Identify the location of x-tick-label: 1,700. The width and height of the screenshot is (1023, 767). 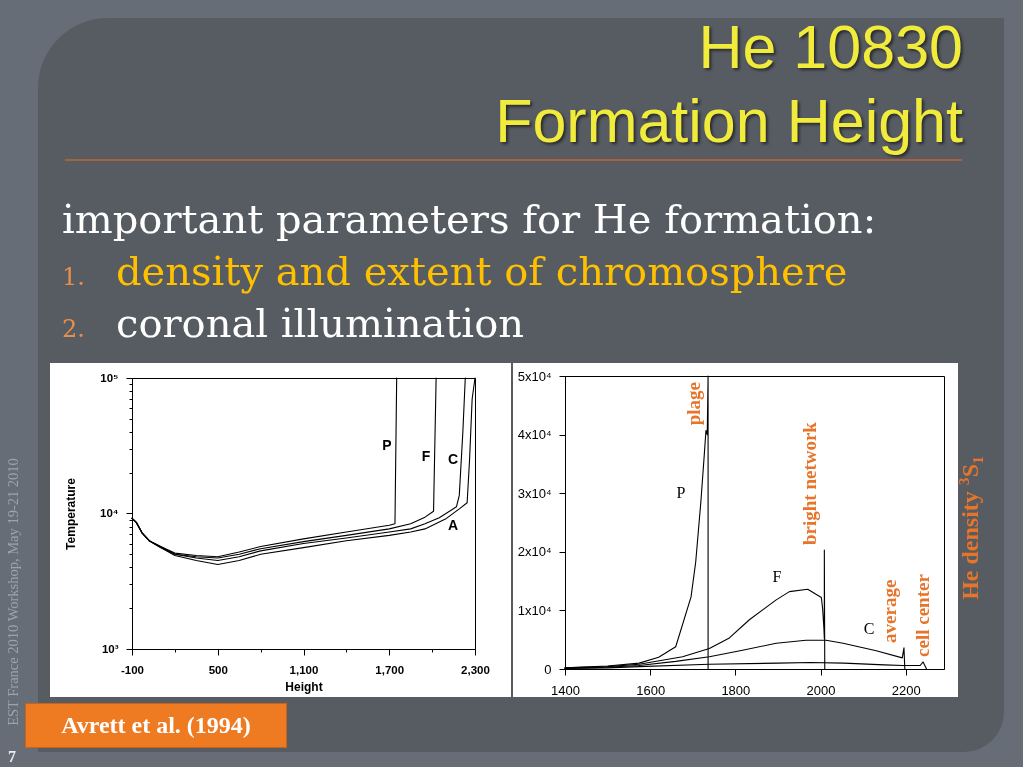
(390, 669).